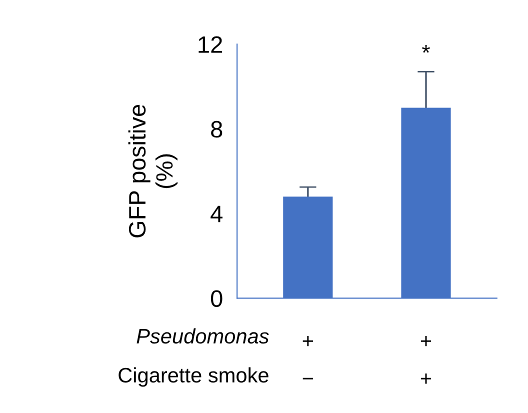 The image size is (528, 413). What do you see at coordinates (426, 360) in the screenshot?
I see `category-label: + +` at bounding box center [426, 360].